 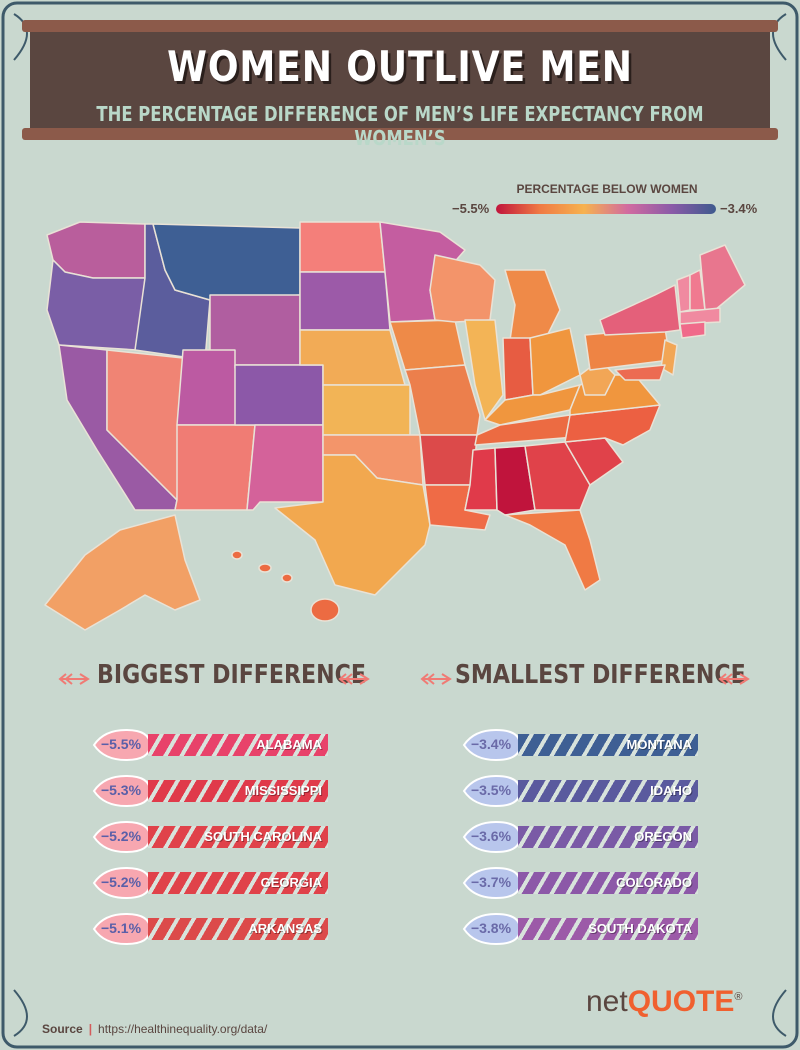 I want to click on source-url: https://healthinequality.org/data/, so click(x=183, y=1029).